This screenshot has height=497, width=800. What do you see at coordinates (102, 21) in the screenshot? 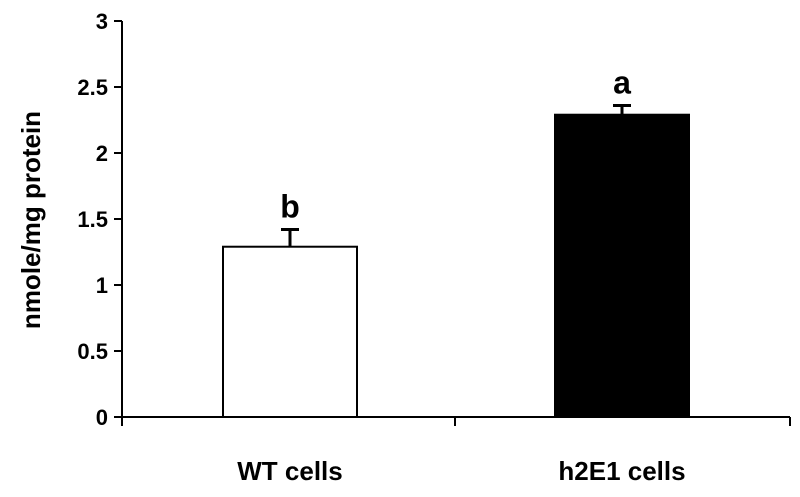
I see `y-tick-label: 3` at bounding box center [102, 21].